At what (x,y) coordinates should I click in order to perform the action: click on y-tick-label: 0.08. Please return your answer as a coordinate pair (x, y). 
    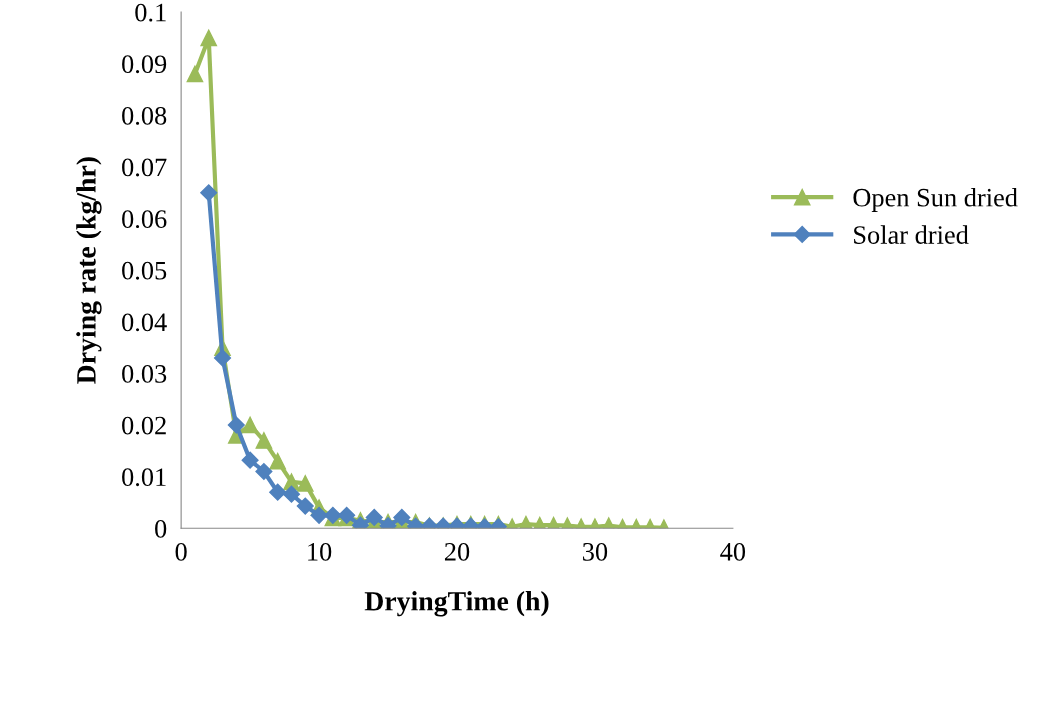
    Looking at the image, I should click on (144, 115).